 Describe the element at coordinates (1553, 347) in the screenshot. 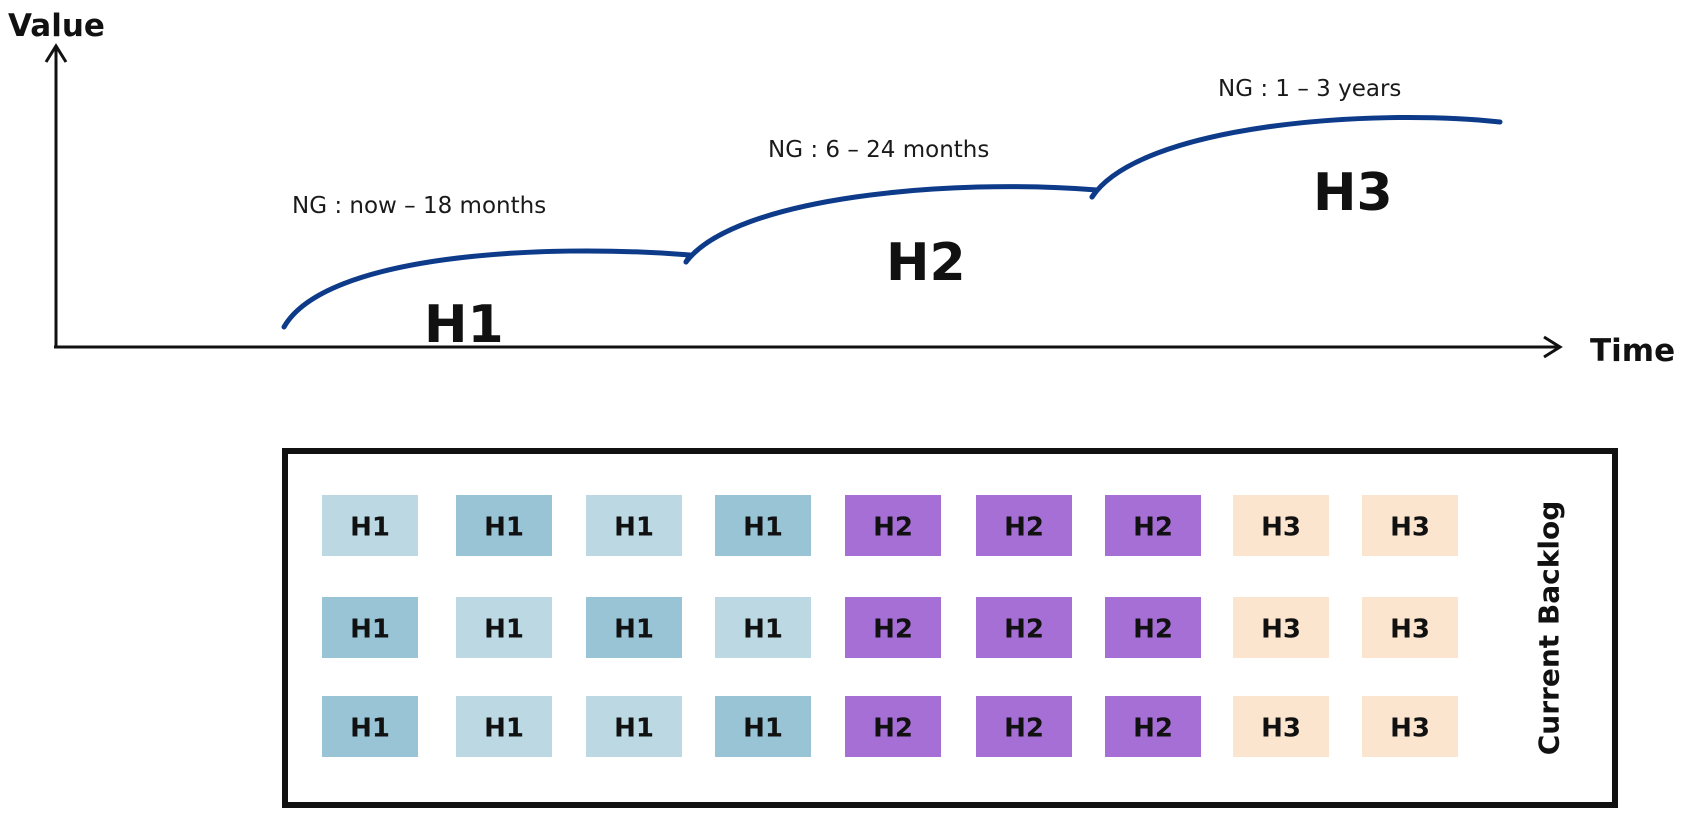

I see `x-axis-arrowhead` at that location.